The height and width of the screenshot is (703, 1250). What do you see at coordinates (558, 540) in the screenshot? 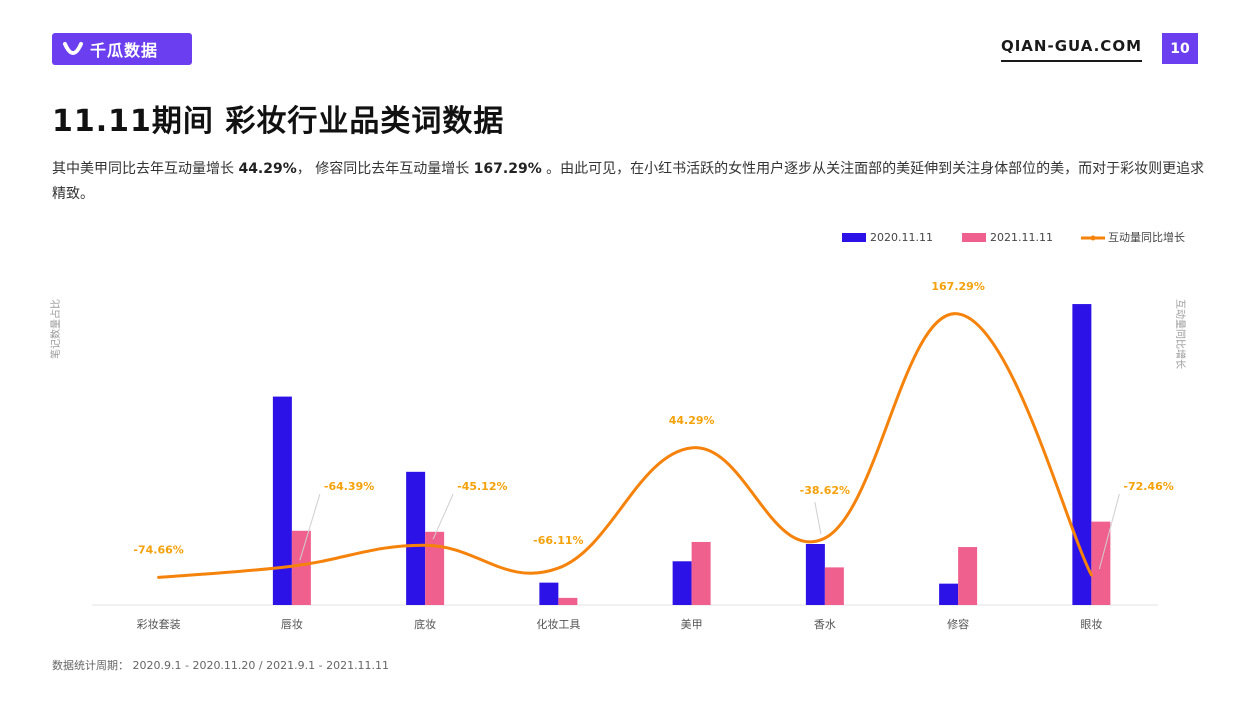
I see `growth-data-label: -66.11%` at bounding box center [558, 540].